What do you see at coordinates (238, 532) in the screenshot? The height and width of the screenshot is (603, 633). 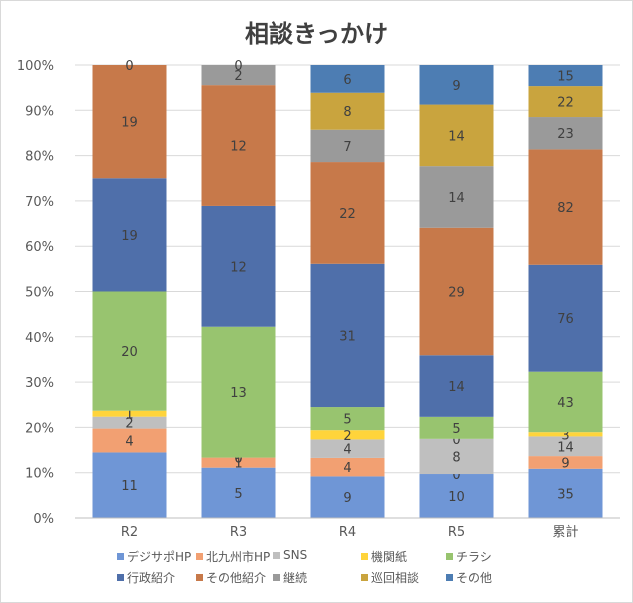 I see `x-tick-label: R3` at bounding box center [238, 532].